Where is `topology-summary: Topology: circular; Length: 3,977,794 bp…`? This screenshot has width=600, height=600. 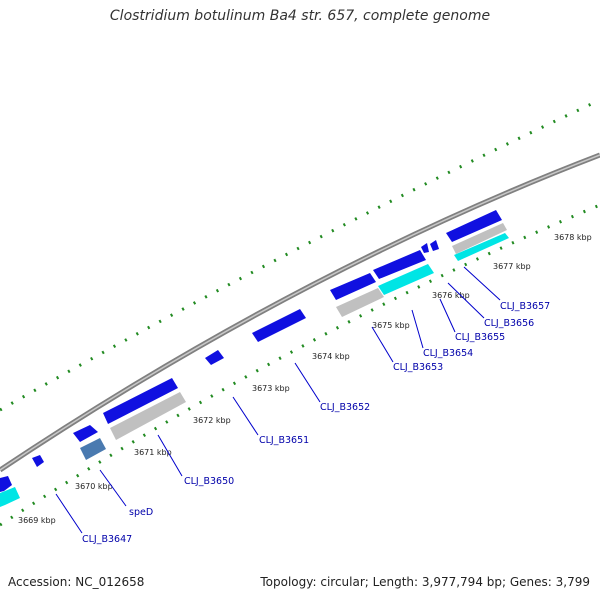
topology-summary: Topology: circular; Length: 3,977,794 bp… is located at coordinates (425, 582).